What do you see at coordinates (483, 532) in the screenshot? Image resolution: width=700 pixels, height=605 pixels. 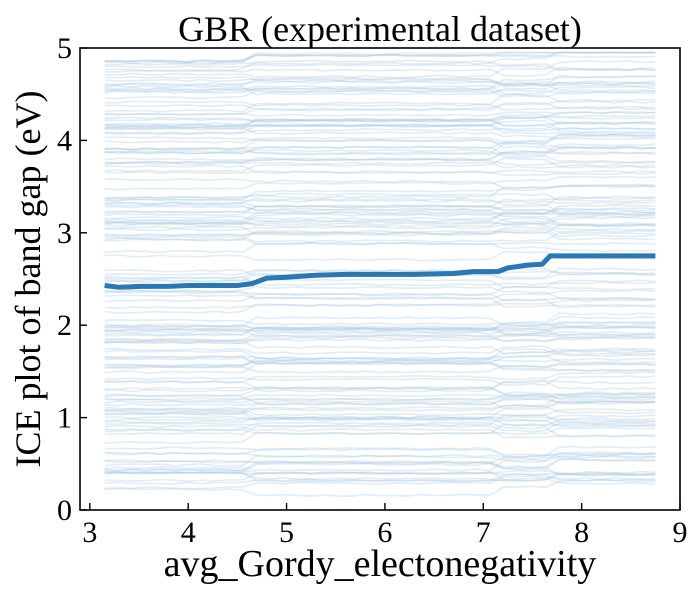 I see `x-tick-label: 7` at bounding box center [483, 532].